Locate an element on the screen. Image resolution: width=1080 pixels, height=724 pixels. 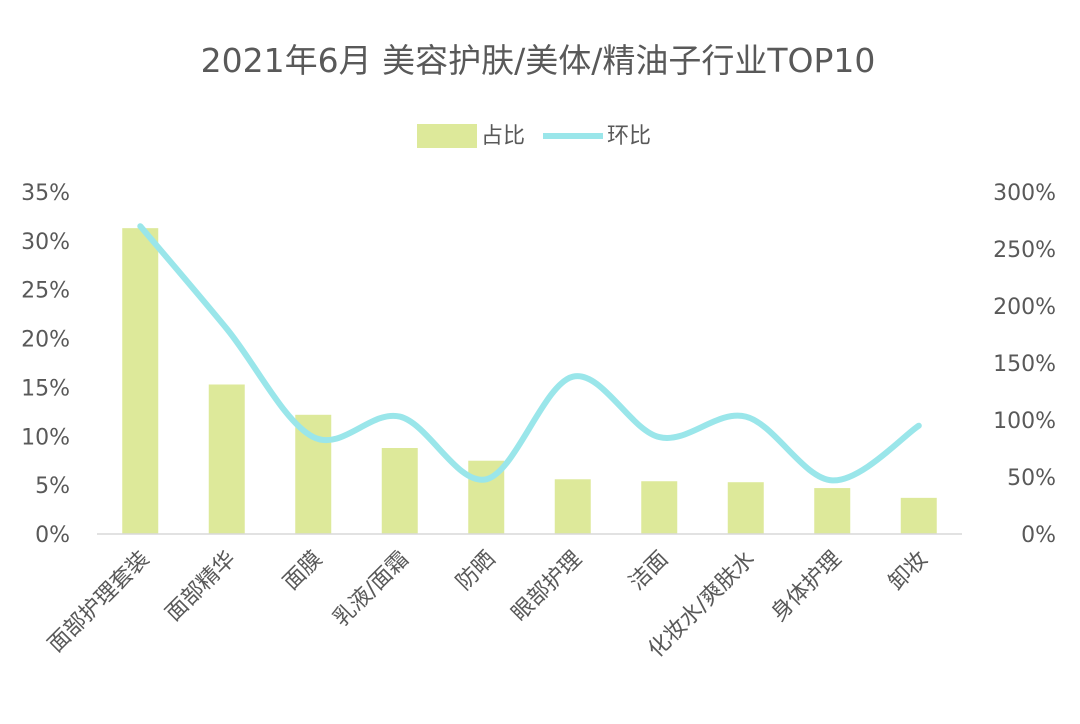
left-axis-tick-label: 10% is located at coordinates (45, 437).